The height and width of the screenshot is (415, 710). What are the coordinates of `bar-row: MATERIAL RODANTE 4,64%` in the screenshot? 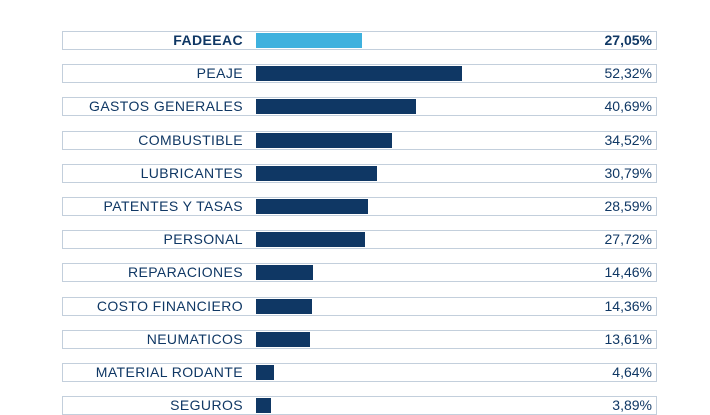 It's located at (359, 372).